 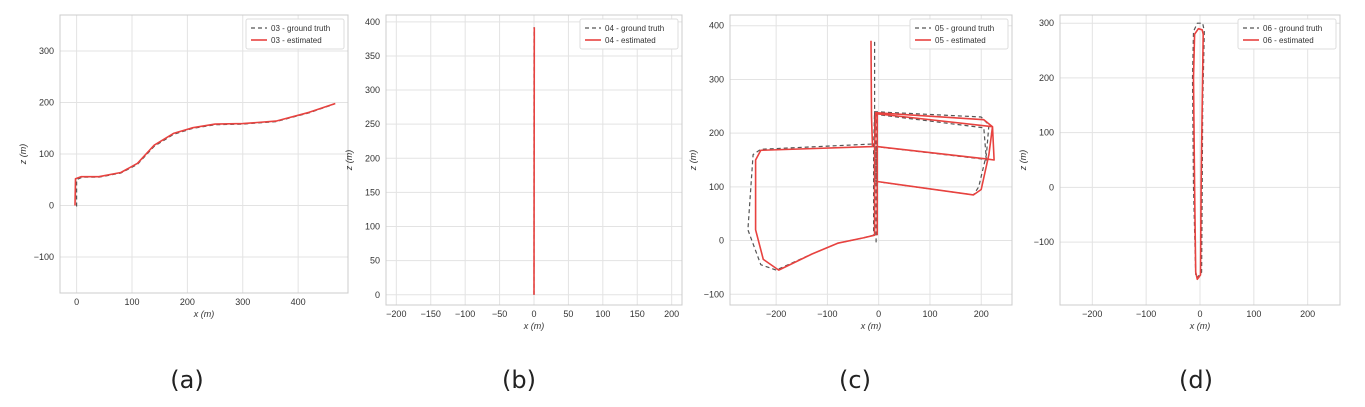 I want to click on x-tick-label: −50, so click(x=499, y=314).